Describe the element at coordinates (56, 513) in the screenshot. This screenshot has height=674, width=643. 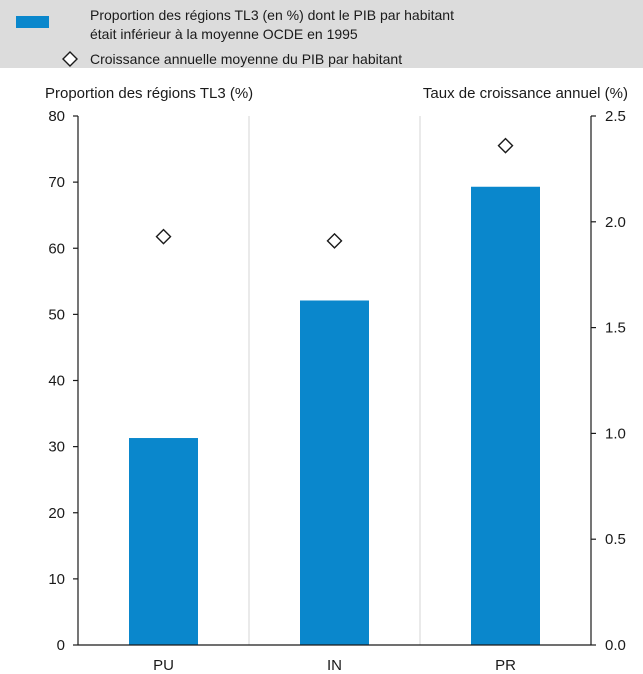
I see `left-tick-label: 20` at that location.